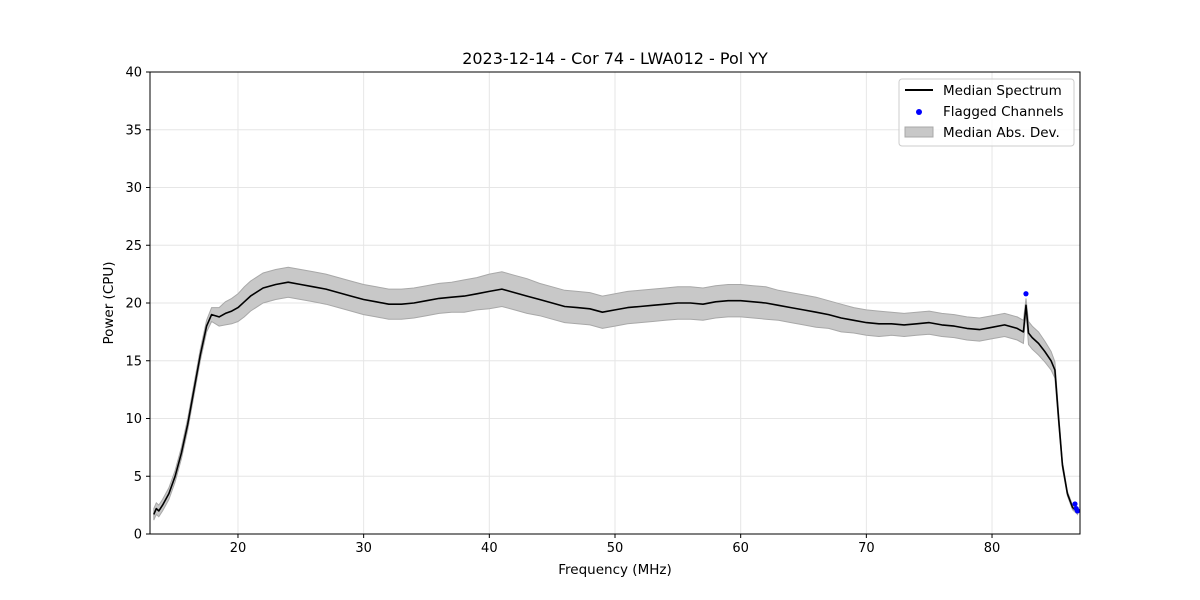 The image size is (1200, 600). I want to click on legend-label-flagged-channels: Flagged Channels, so click(1003, 112).